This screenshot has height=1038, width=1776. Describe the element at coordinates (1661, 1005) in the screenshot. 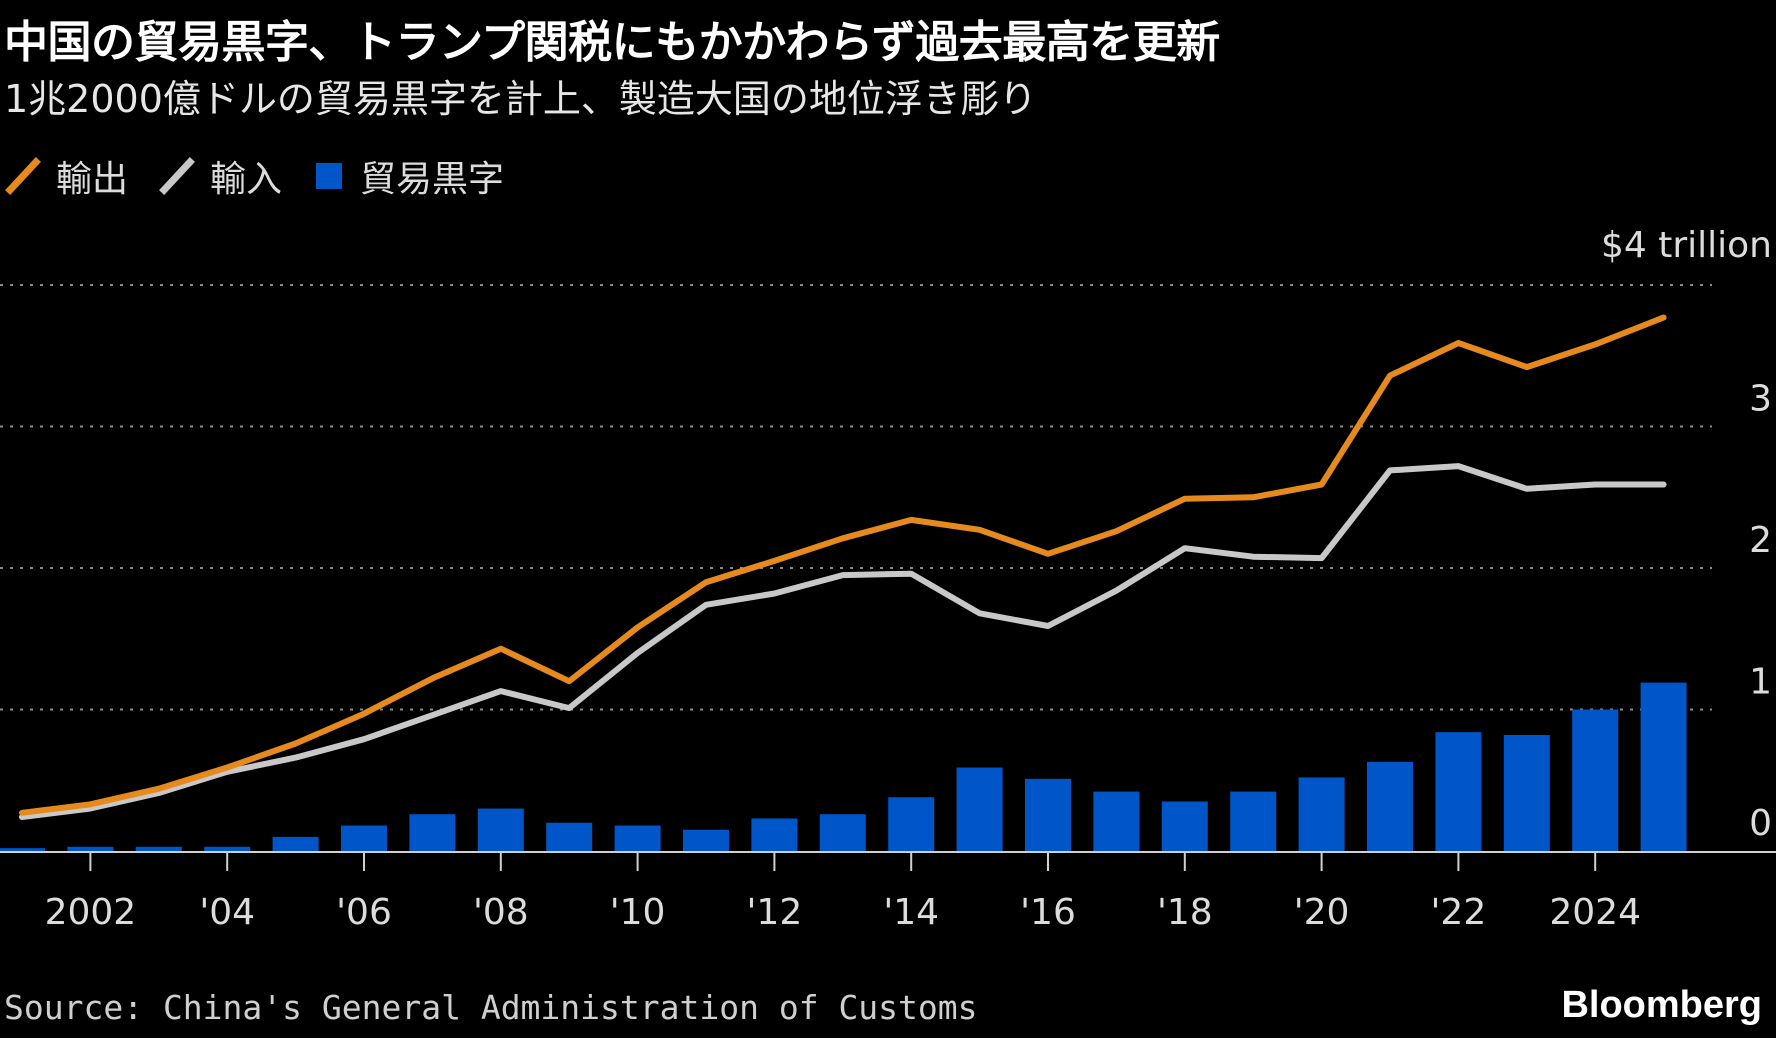

I see `bloomberg-logo: Bloomberg` at that location.